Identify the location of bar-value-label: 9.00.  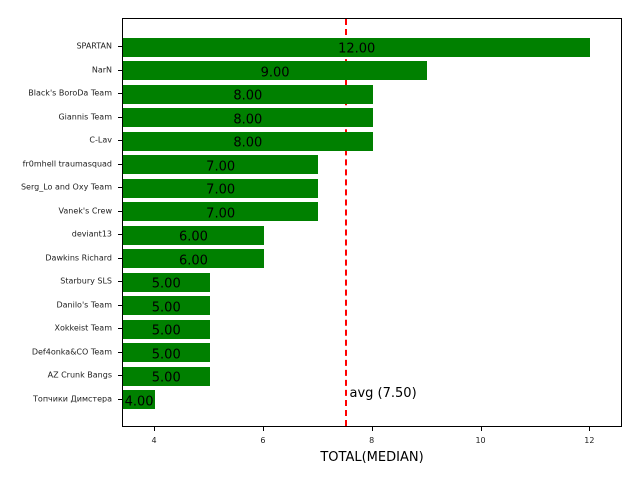
(275, 72).